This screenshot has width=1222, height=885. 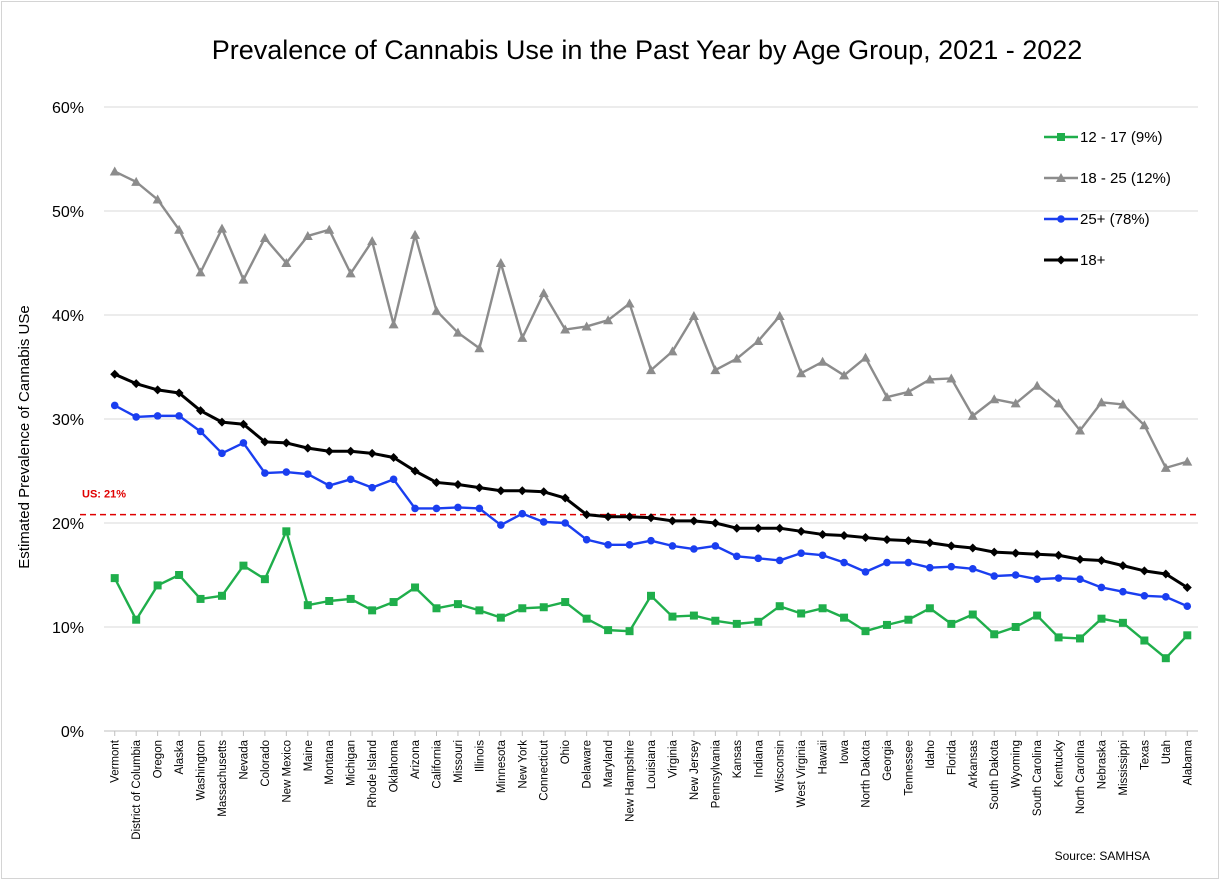 I want to click on x-tick-label: Washington, so click(x=202, y=770).